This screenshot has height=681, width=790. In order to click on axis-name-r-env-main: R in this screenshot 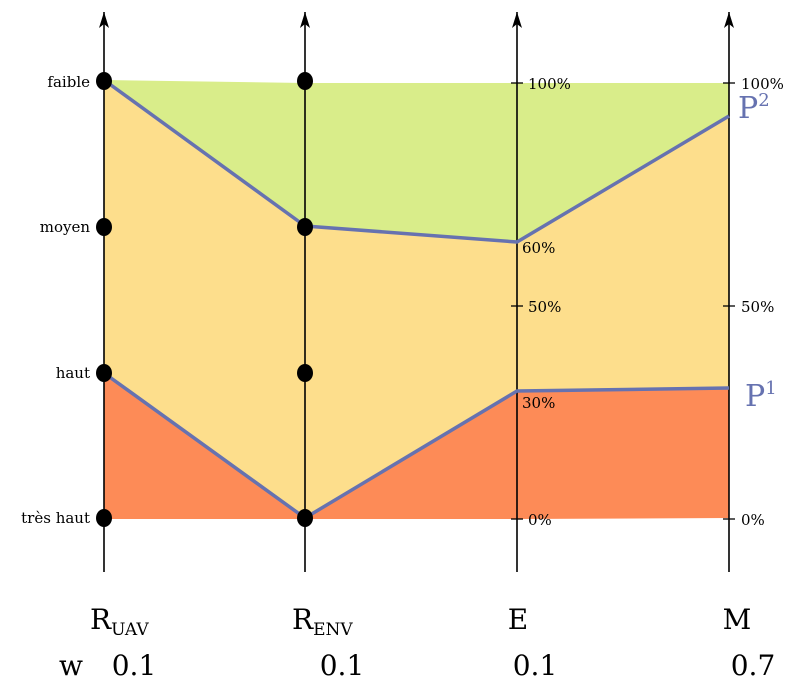, I will do `click(303, 619)`.